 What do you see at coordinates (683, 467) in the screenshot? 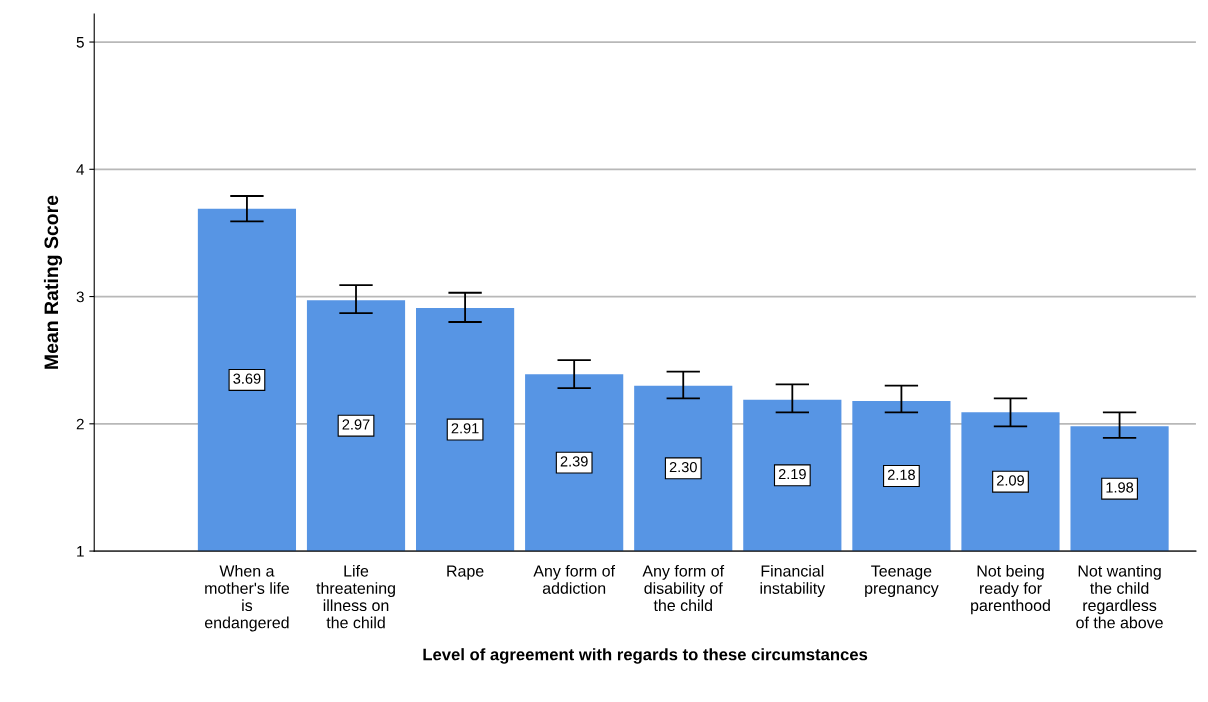
I see `data-label: 2.30` at bounding box center [683, 467].